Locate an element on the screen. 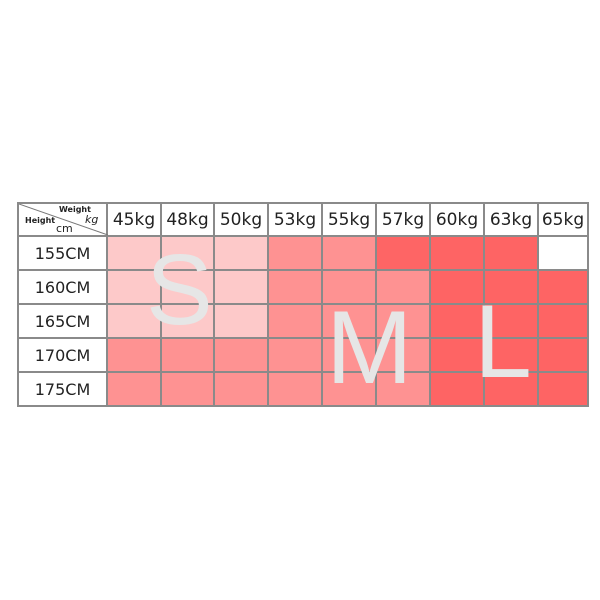  height-label: Height is located at coordinates (40, 220).